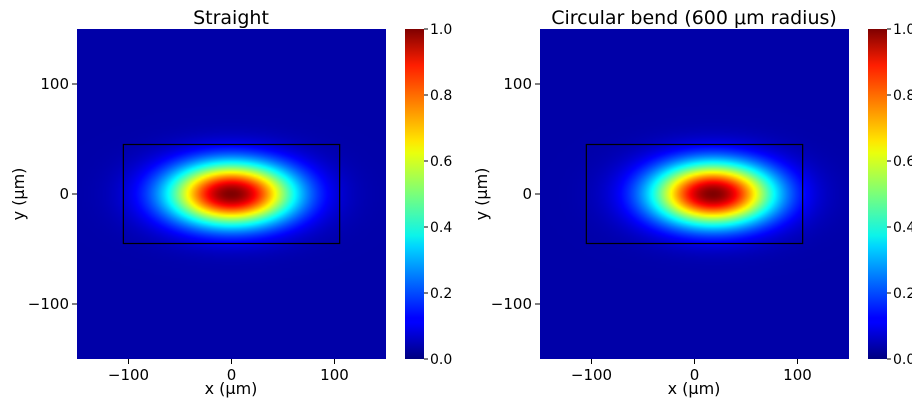 The image size is (912, 399). Describe the element at coordinates (694, 18) in the screenshot. I see `panel-title: Circular bend (600 μm radius)` at that location.